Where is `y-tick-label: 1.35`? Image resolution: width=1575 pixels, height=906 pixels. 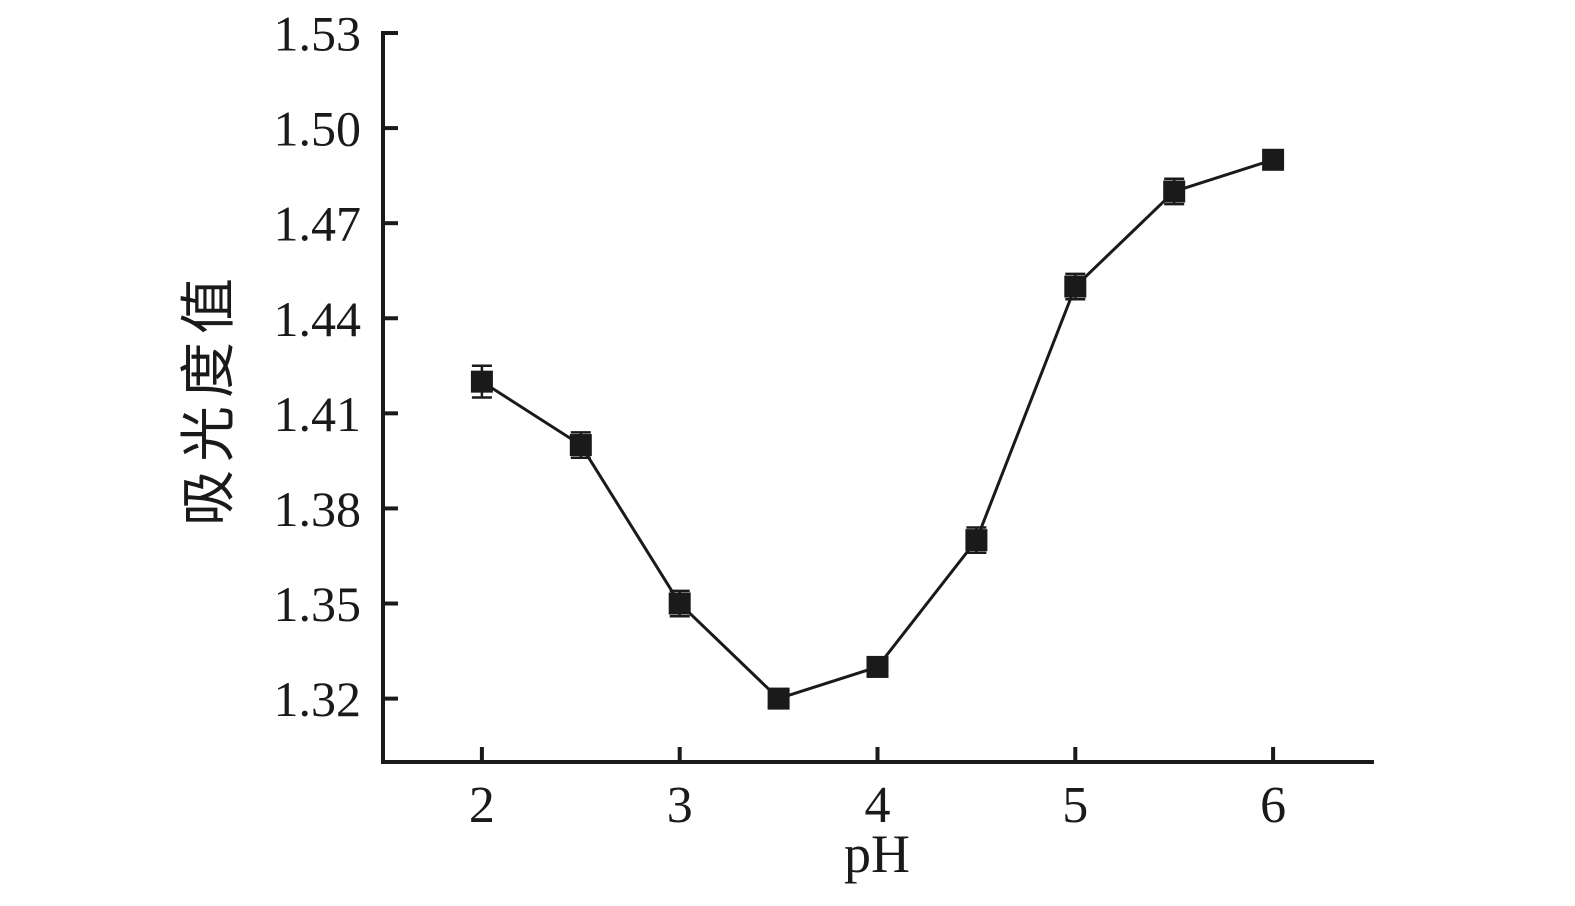
y-tick-label: 1.35 is located at coordinates (318, 604).